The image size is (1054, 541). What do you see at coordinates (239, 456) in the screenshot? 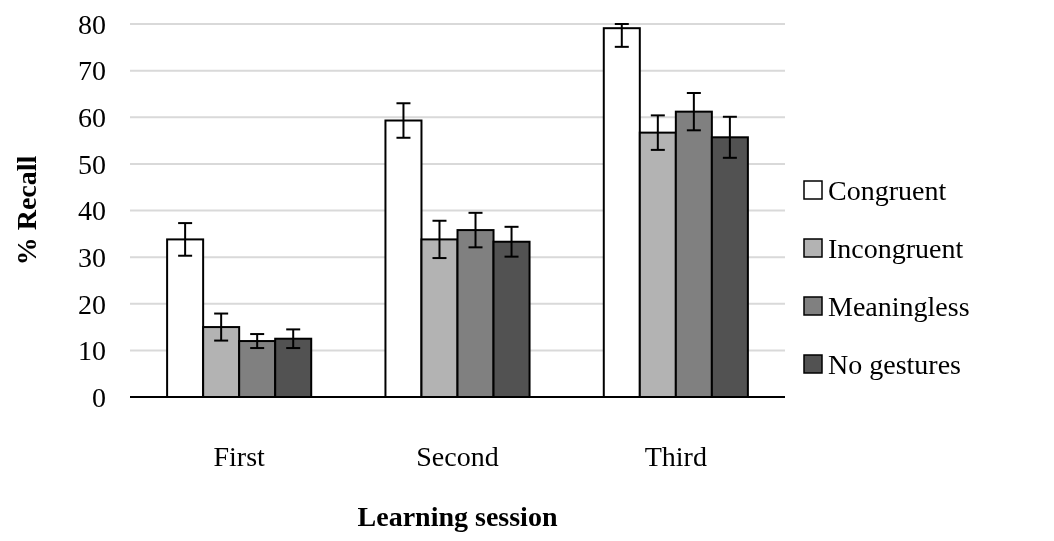
I see `x-tick-label: First` at bounding box center [239, 456].